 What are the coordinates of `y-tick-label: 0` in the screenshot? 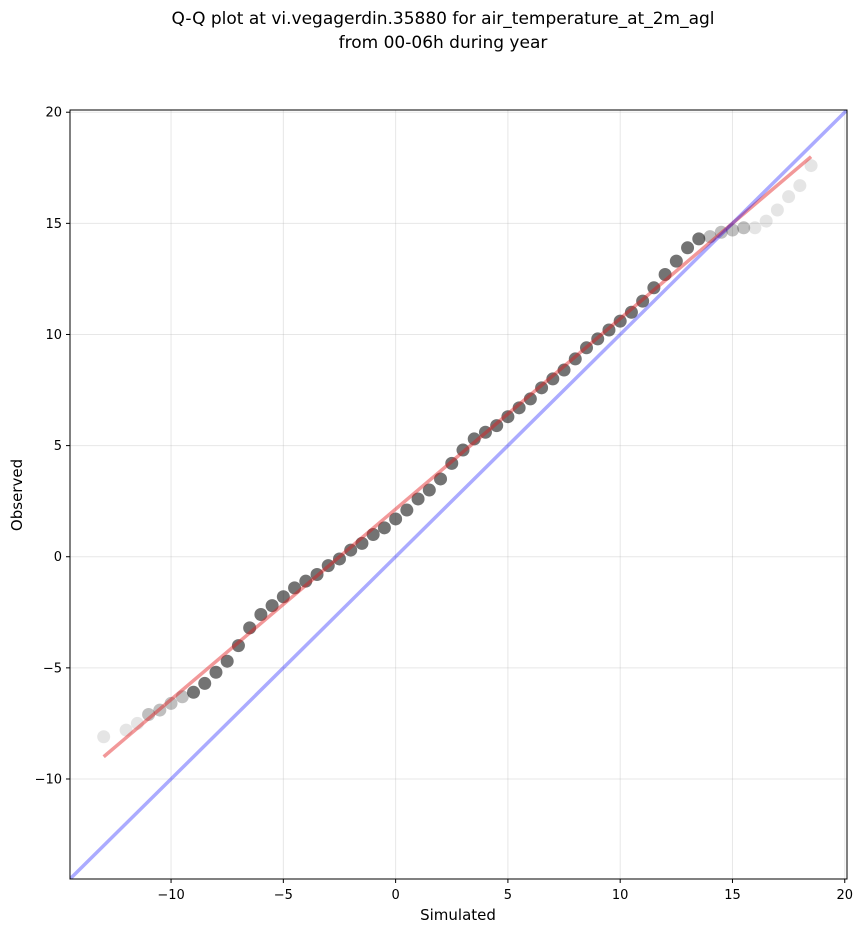 It's located at (58, 557).